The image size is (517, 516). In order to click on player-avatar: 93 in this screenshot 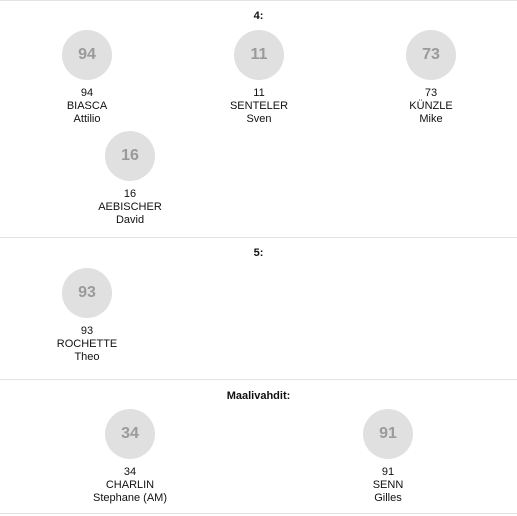, I will do `click(87, 293)`.